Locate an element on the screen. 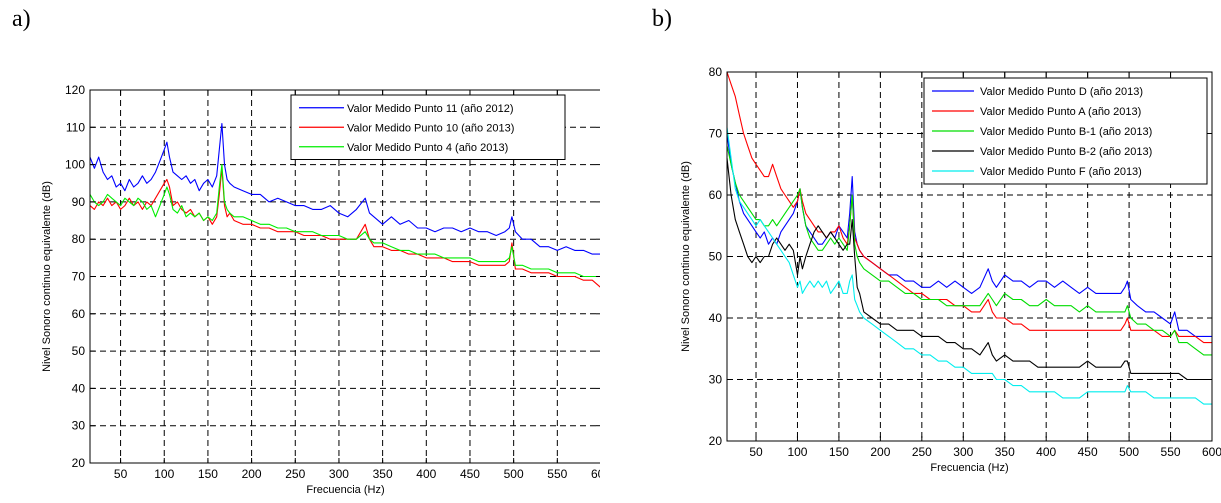 Image resolution: width=1221 pixels, height=503 pixels. legend-entry-1: Valor Medido Punto D (año 2013) is located at coordinates (1061, 92).